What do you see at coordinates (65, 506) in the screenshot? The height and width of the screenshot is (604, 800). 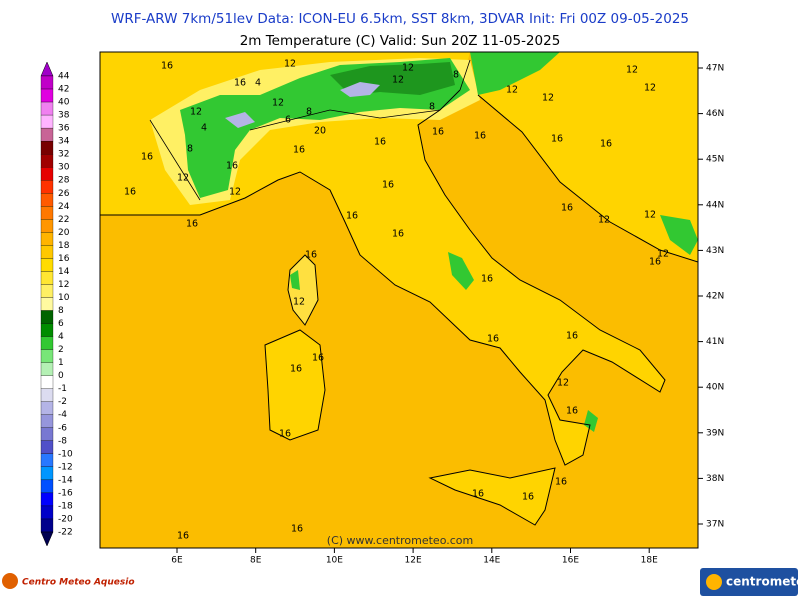 I see `colorbar-label: -18` at bounding box center [65, 506].